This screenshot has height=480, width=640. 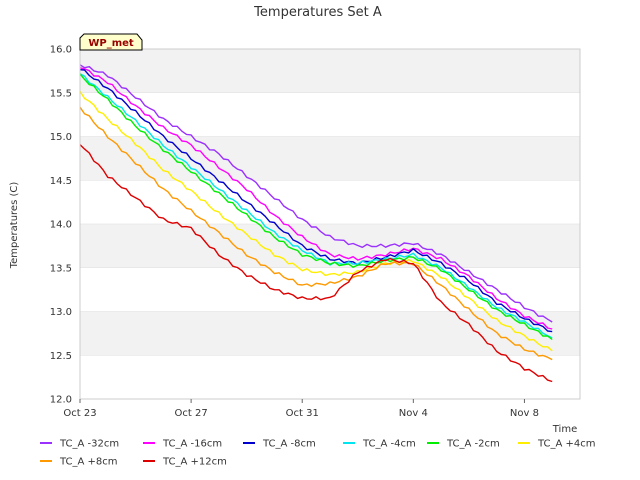 What do you see at coordinates (61, 181) in the screenshot?
I see `y-tick-label: 14.5` at bounding box center [61, 181].